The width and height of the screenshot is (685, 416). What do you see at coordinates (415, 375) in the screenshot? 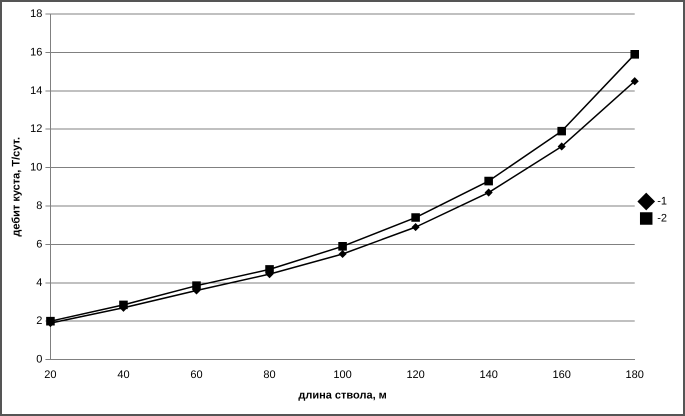
I see `x-tick-label: 120` at bounding box center [415, 375].